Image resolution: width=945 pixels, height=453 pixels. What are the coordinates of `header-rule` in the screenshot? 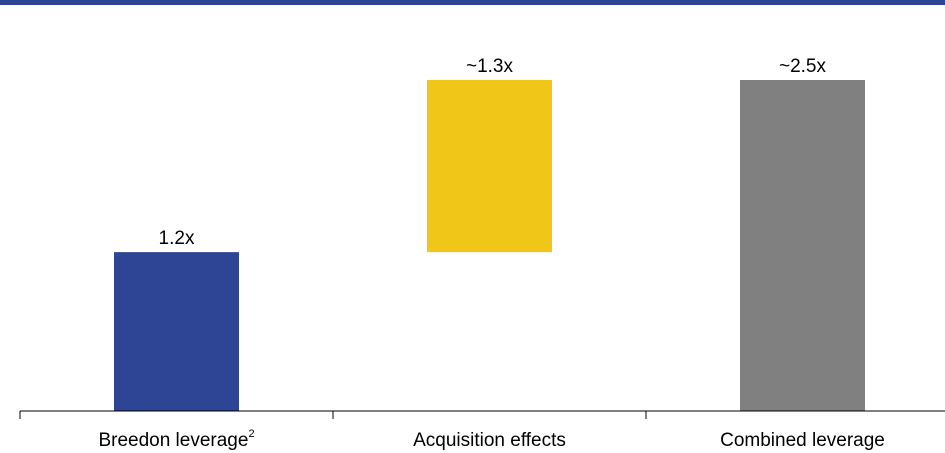 It's located at (472, 2).